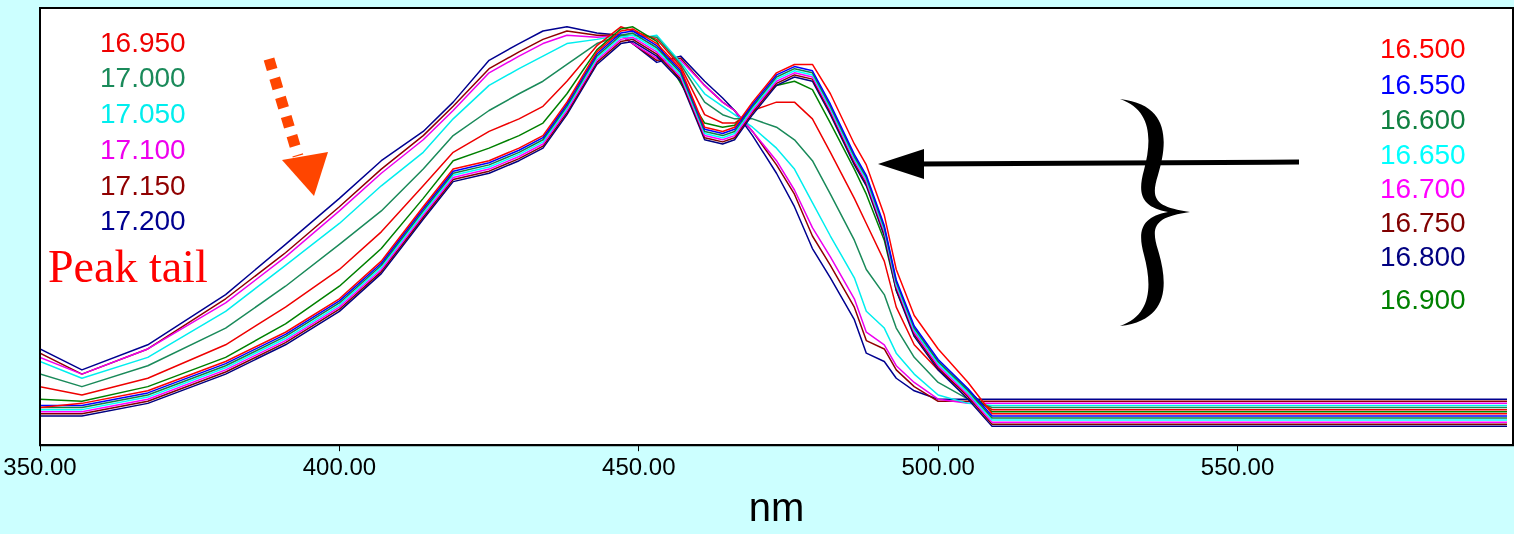 The width and height of the screenshot is (1514, 534). What do you see at coordinates (1423, 48) in the screenshot?
I see `text: 16.500` at bounding box center [1423, 48].